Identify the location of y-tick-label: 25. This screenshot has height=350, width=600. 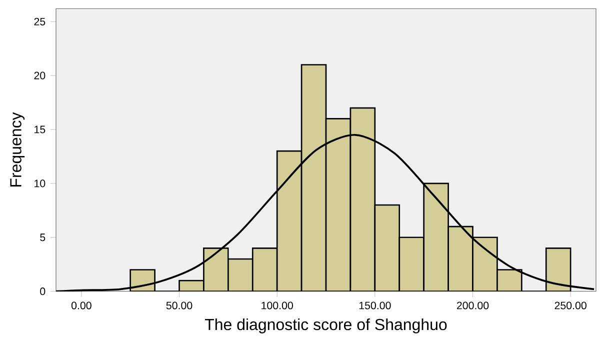
(40, 22).